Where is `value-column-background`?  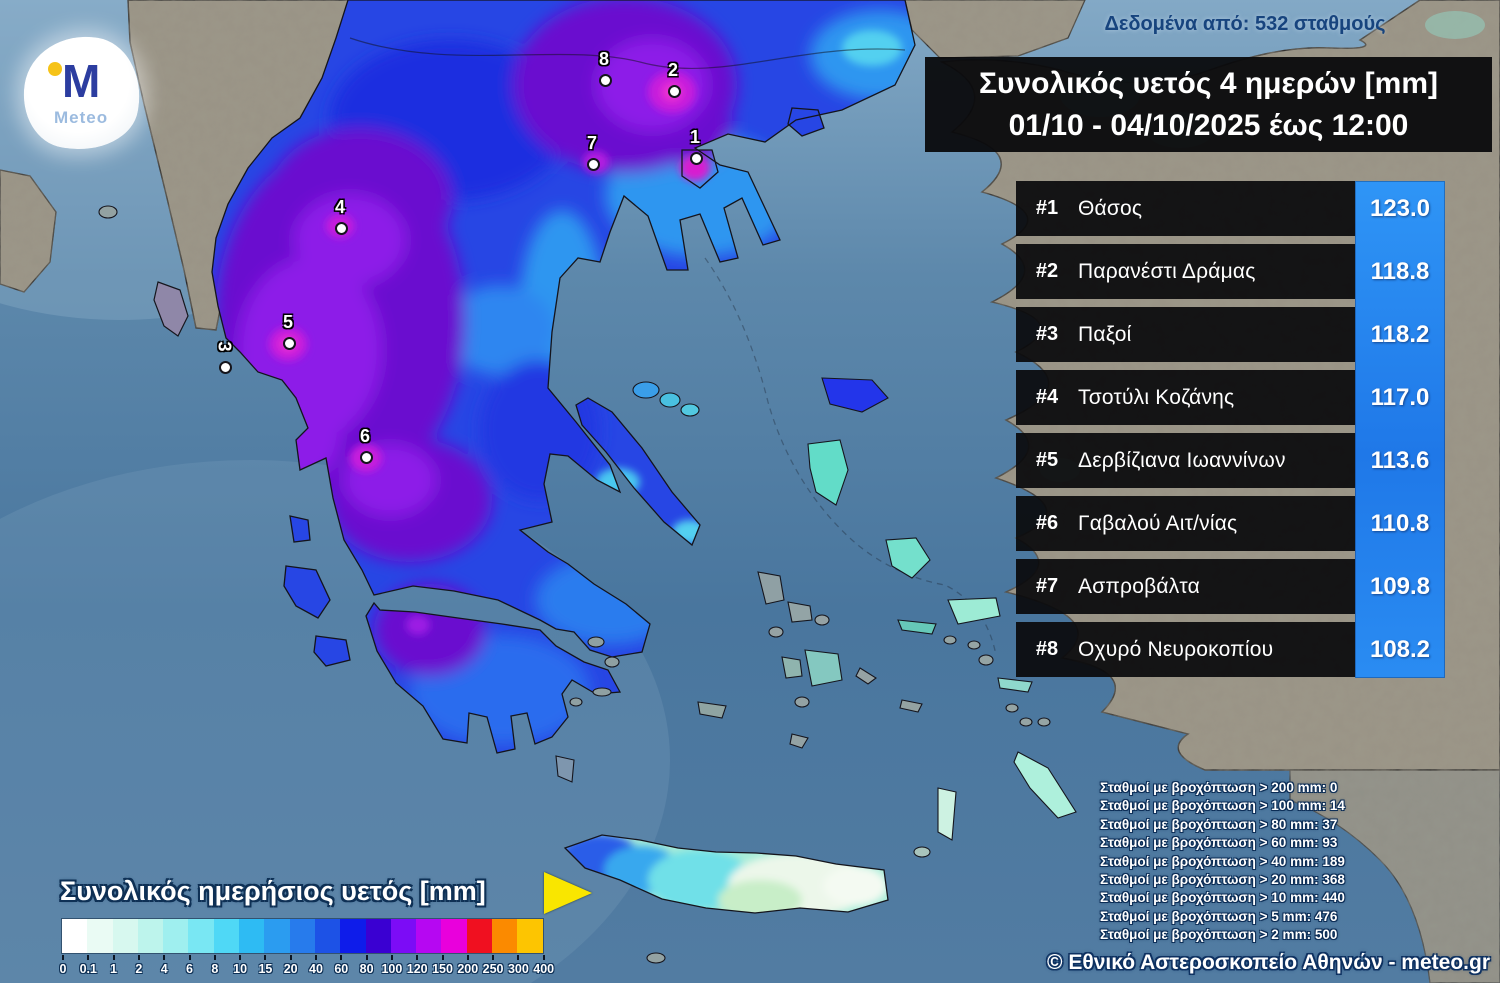
value-column-background is located at coordinates (1400, 429).